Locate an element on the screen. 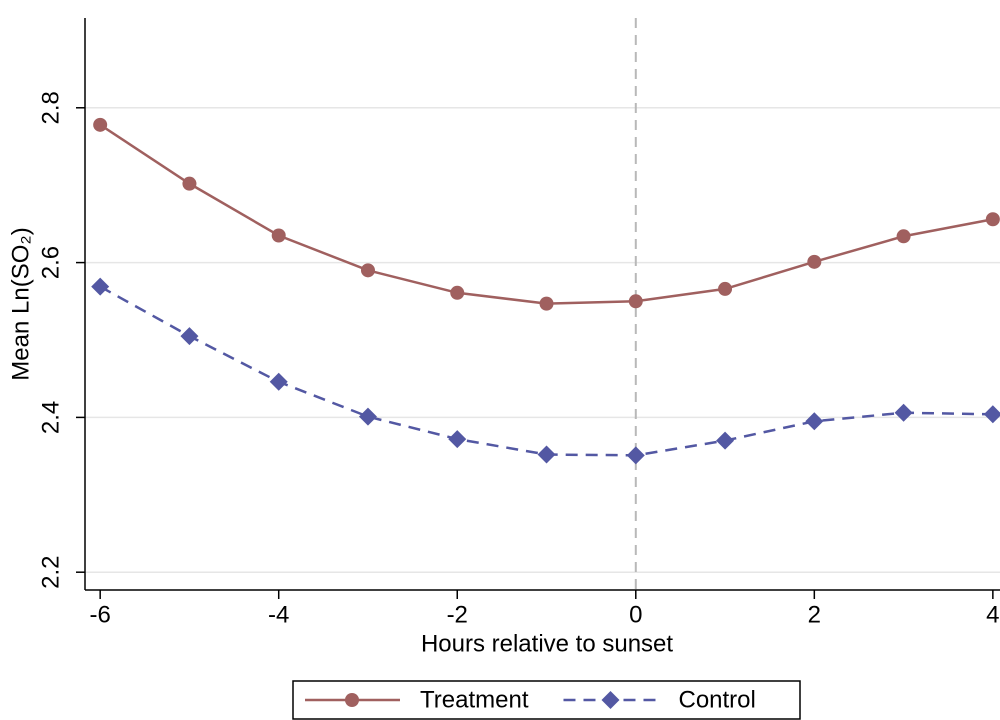  y-tick-label: 2.8 is located at coordinates (50, 107).